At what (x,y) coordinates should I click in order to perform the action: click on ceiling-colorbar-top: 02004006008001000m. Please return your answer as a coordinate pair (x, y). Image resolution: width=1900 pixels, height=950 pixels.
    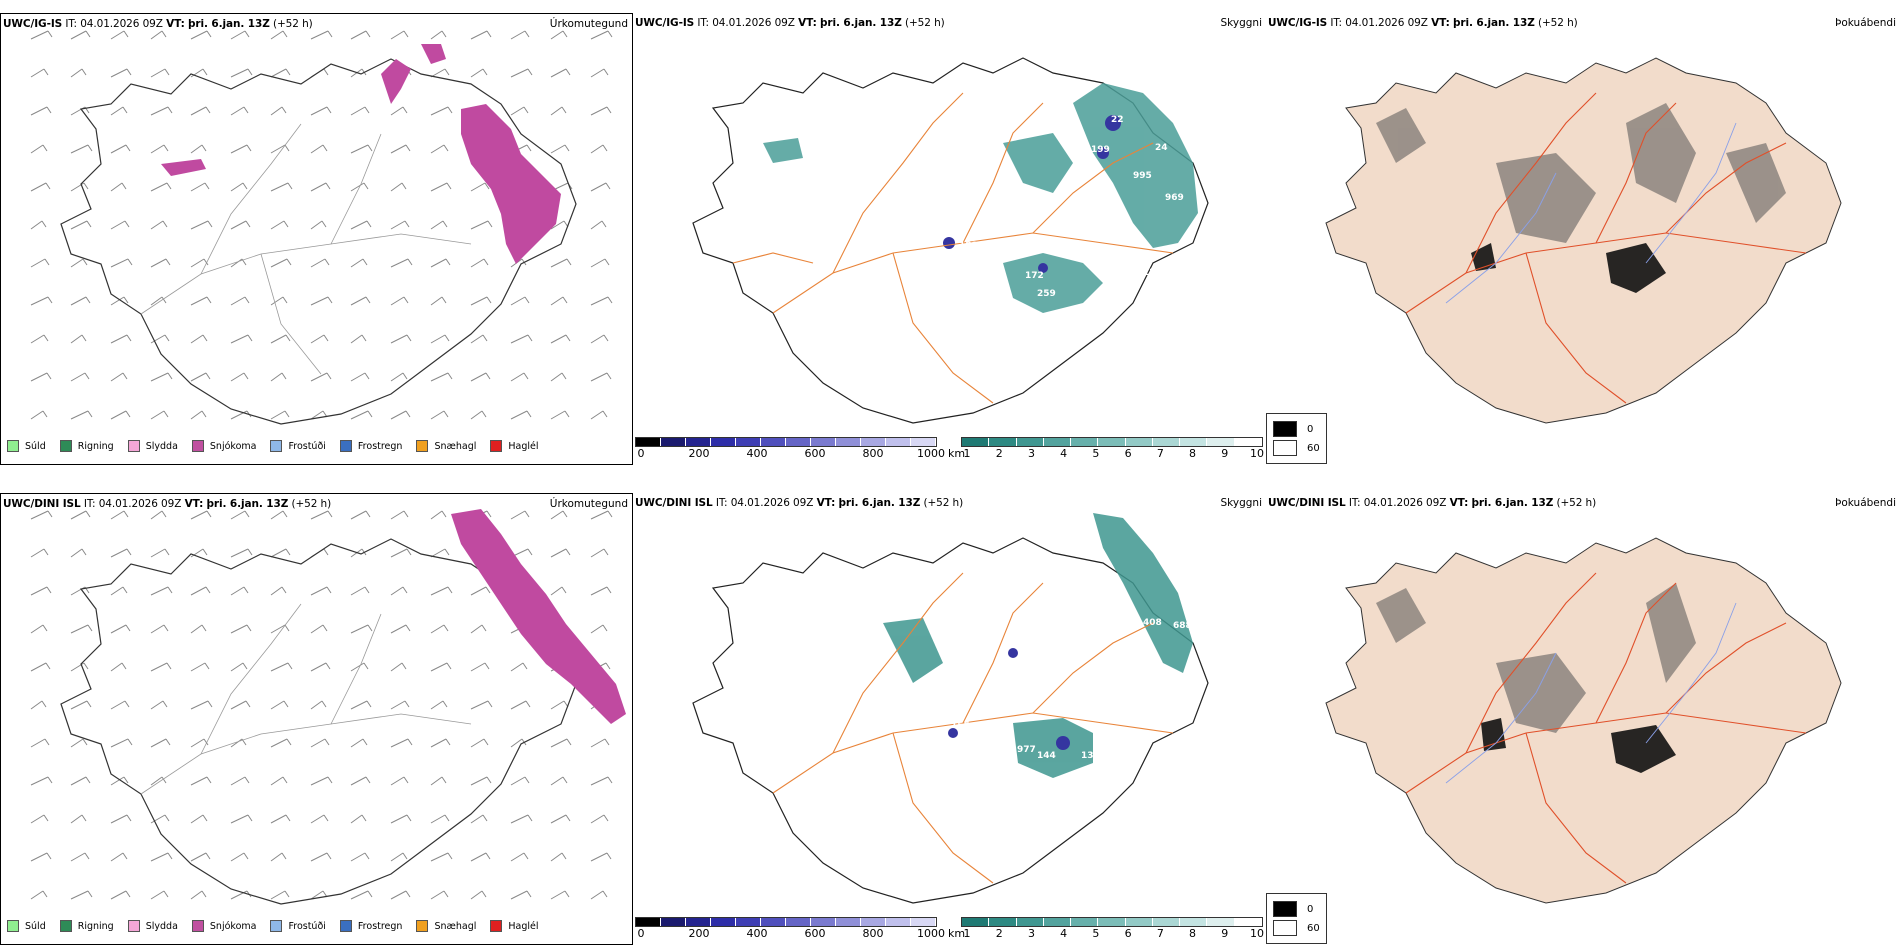
    Looking at the image, I should click on (790, 448).